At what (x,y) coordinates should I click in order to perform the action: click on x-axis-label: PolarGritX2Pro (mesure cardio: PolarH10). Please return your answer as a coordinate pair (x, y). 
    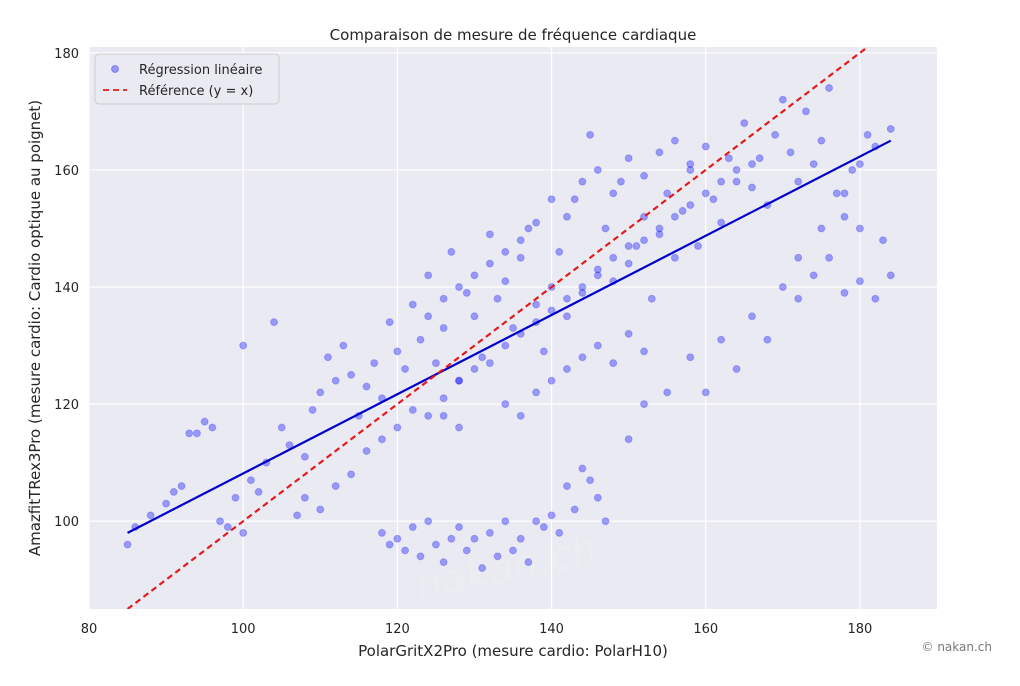
    Looking at the image, I should click on (513, 651).